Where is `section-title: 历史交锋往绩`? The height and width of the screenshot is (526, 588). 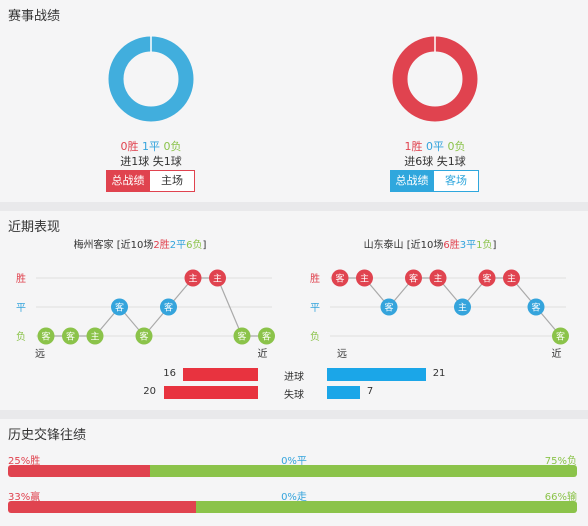 section-title: 历史交锋往绩 is located at coordinates (47, 435).